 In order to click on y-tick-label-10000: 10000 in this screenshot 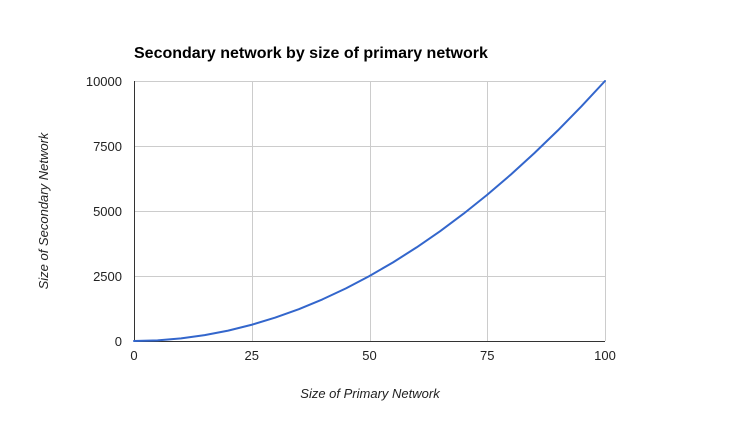, I will do `click(104, 81)`.